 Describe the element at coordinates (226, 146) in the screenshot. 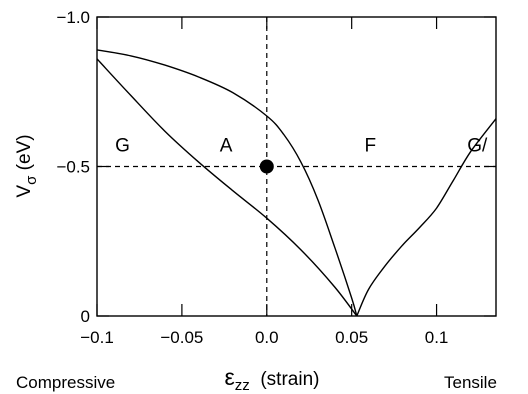

I see `region-label: A` at that location.